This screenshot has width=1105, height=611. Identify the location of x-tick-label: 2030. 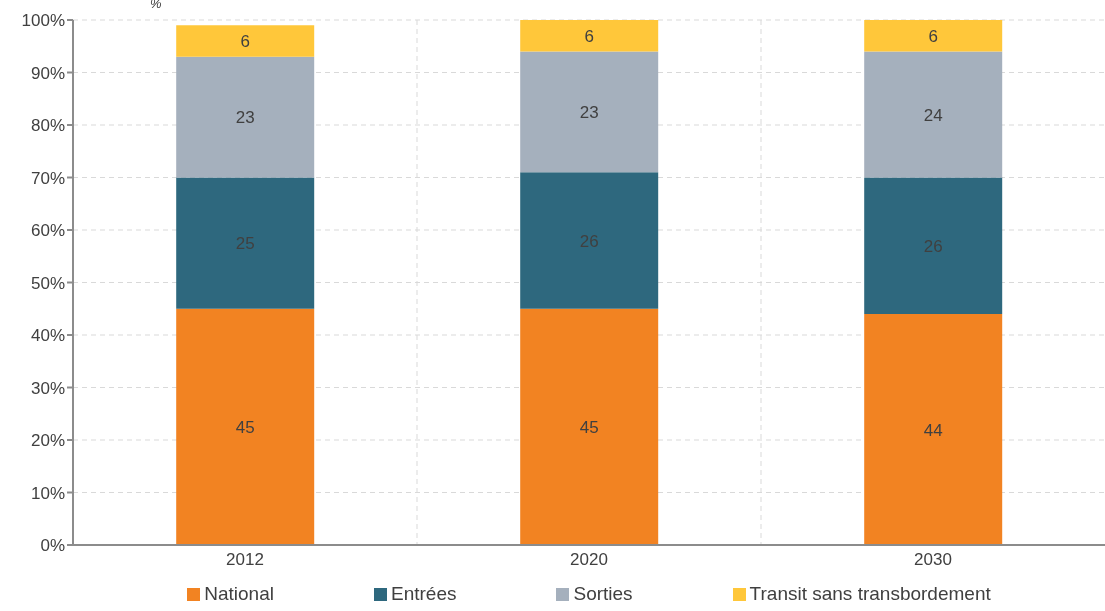
(933, 560).